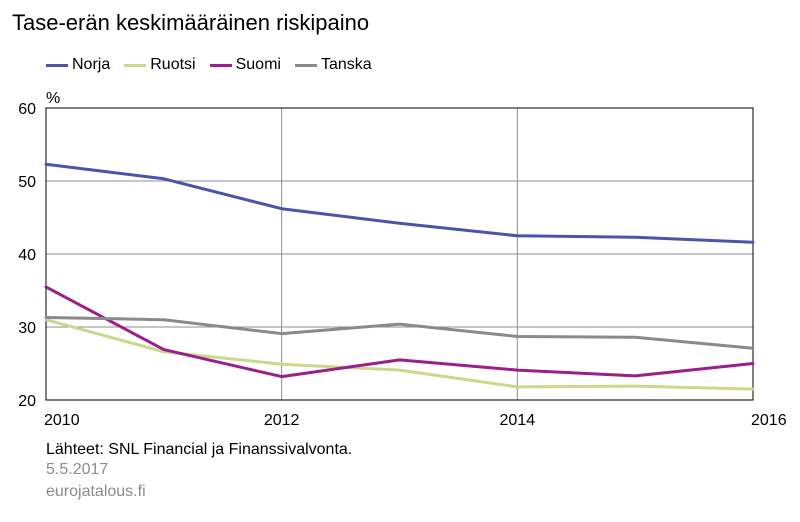 Image resolution: width=800 pixels, height=522 pixels. What do you see at coordinates (27, 255) in the screenshot?
I see `y-tick-label: 40` at bounding box center [27, 255].